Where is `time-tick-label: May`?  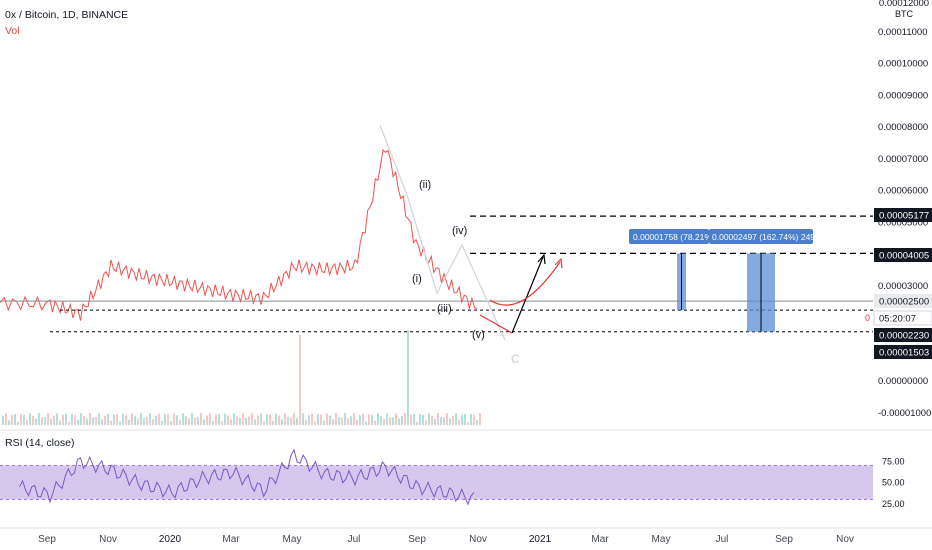
time-tick-label: May is located at coordinates (292, 539).